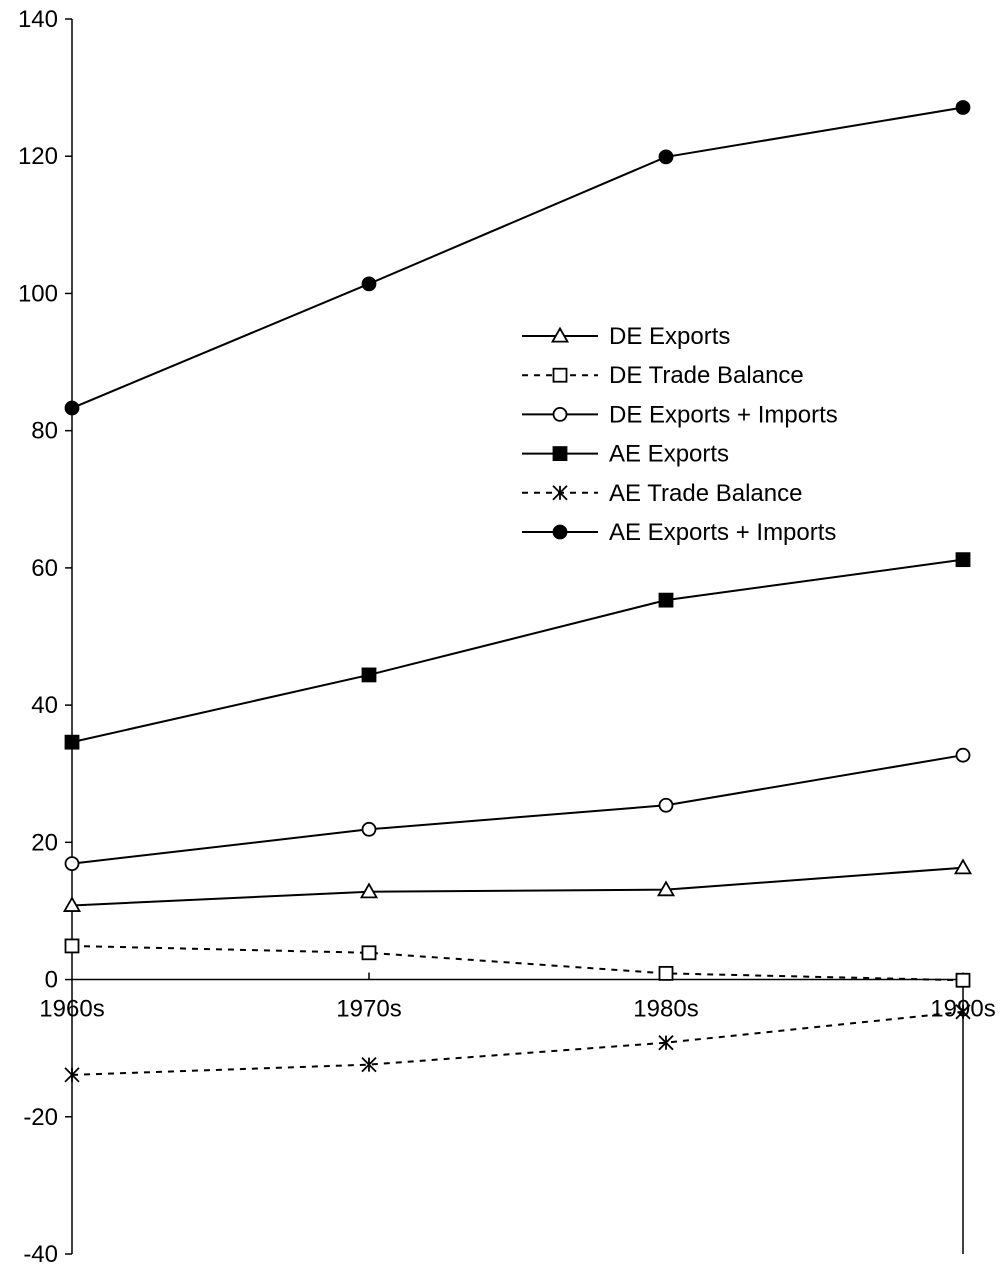 Image resolution: width=1005 pixels, height=1275 pixels. I want to click on legend-label: AE Exports, so click(669, 454).